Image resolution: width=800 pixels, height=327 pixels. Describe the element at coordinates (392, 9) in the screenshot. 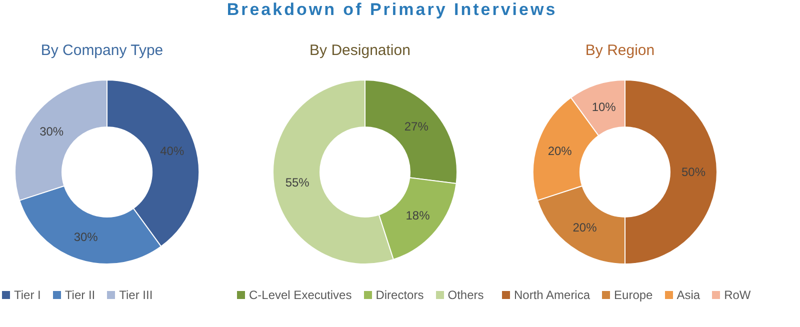

I see `text: Breakdown of Primary Interviews` at that location.